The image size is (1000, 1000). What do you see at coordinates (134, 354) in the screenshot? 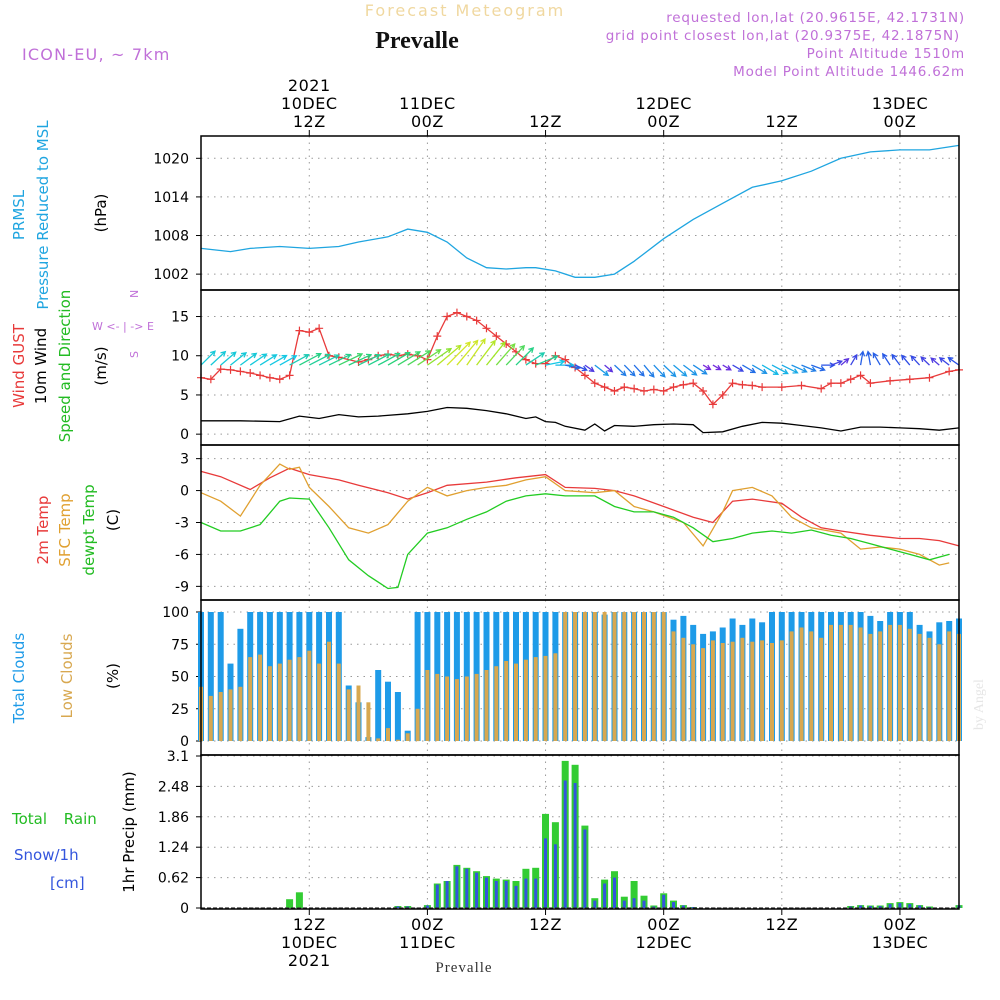
I see `compass-s: S` at bounding box center [134, 354].